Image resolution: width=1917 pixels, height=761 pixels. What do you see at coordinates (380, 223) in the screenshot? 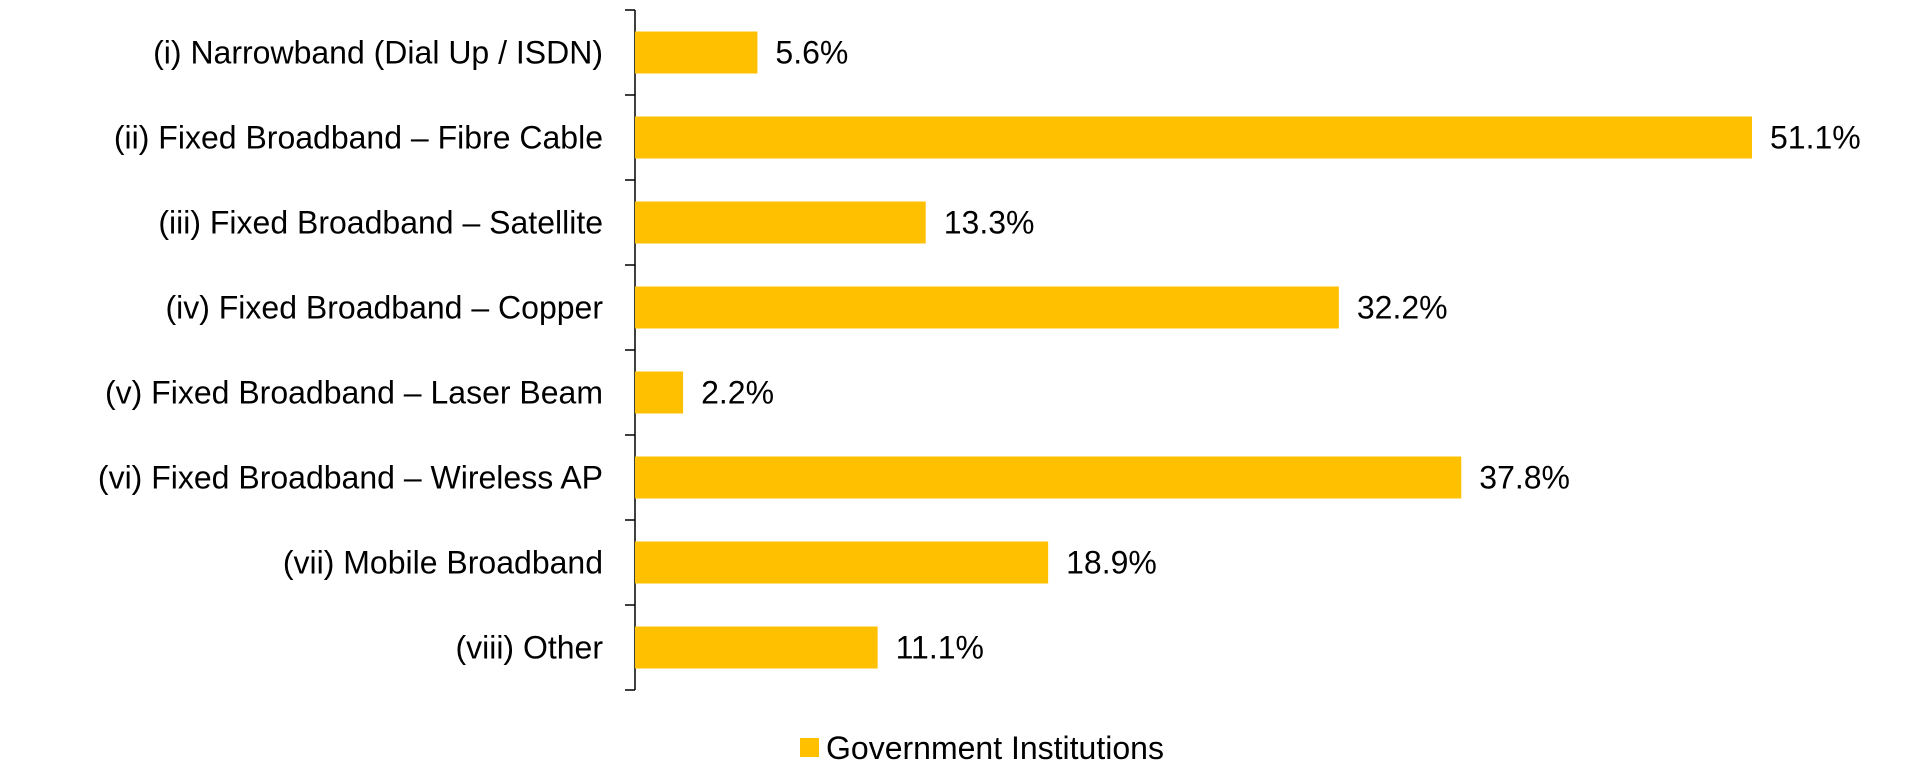
I see `category-label: (iii) Fixed Broadband – Satellite` at bounding box center [380, 223].